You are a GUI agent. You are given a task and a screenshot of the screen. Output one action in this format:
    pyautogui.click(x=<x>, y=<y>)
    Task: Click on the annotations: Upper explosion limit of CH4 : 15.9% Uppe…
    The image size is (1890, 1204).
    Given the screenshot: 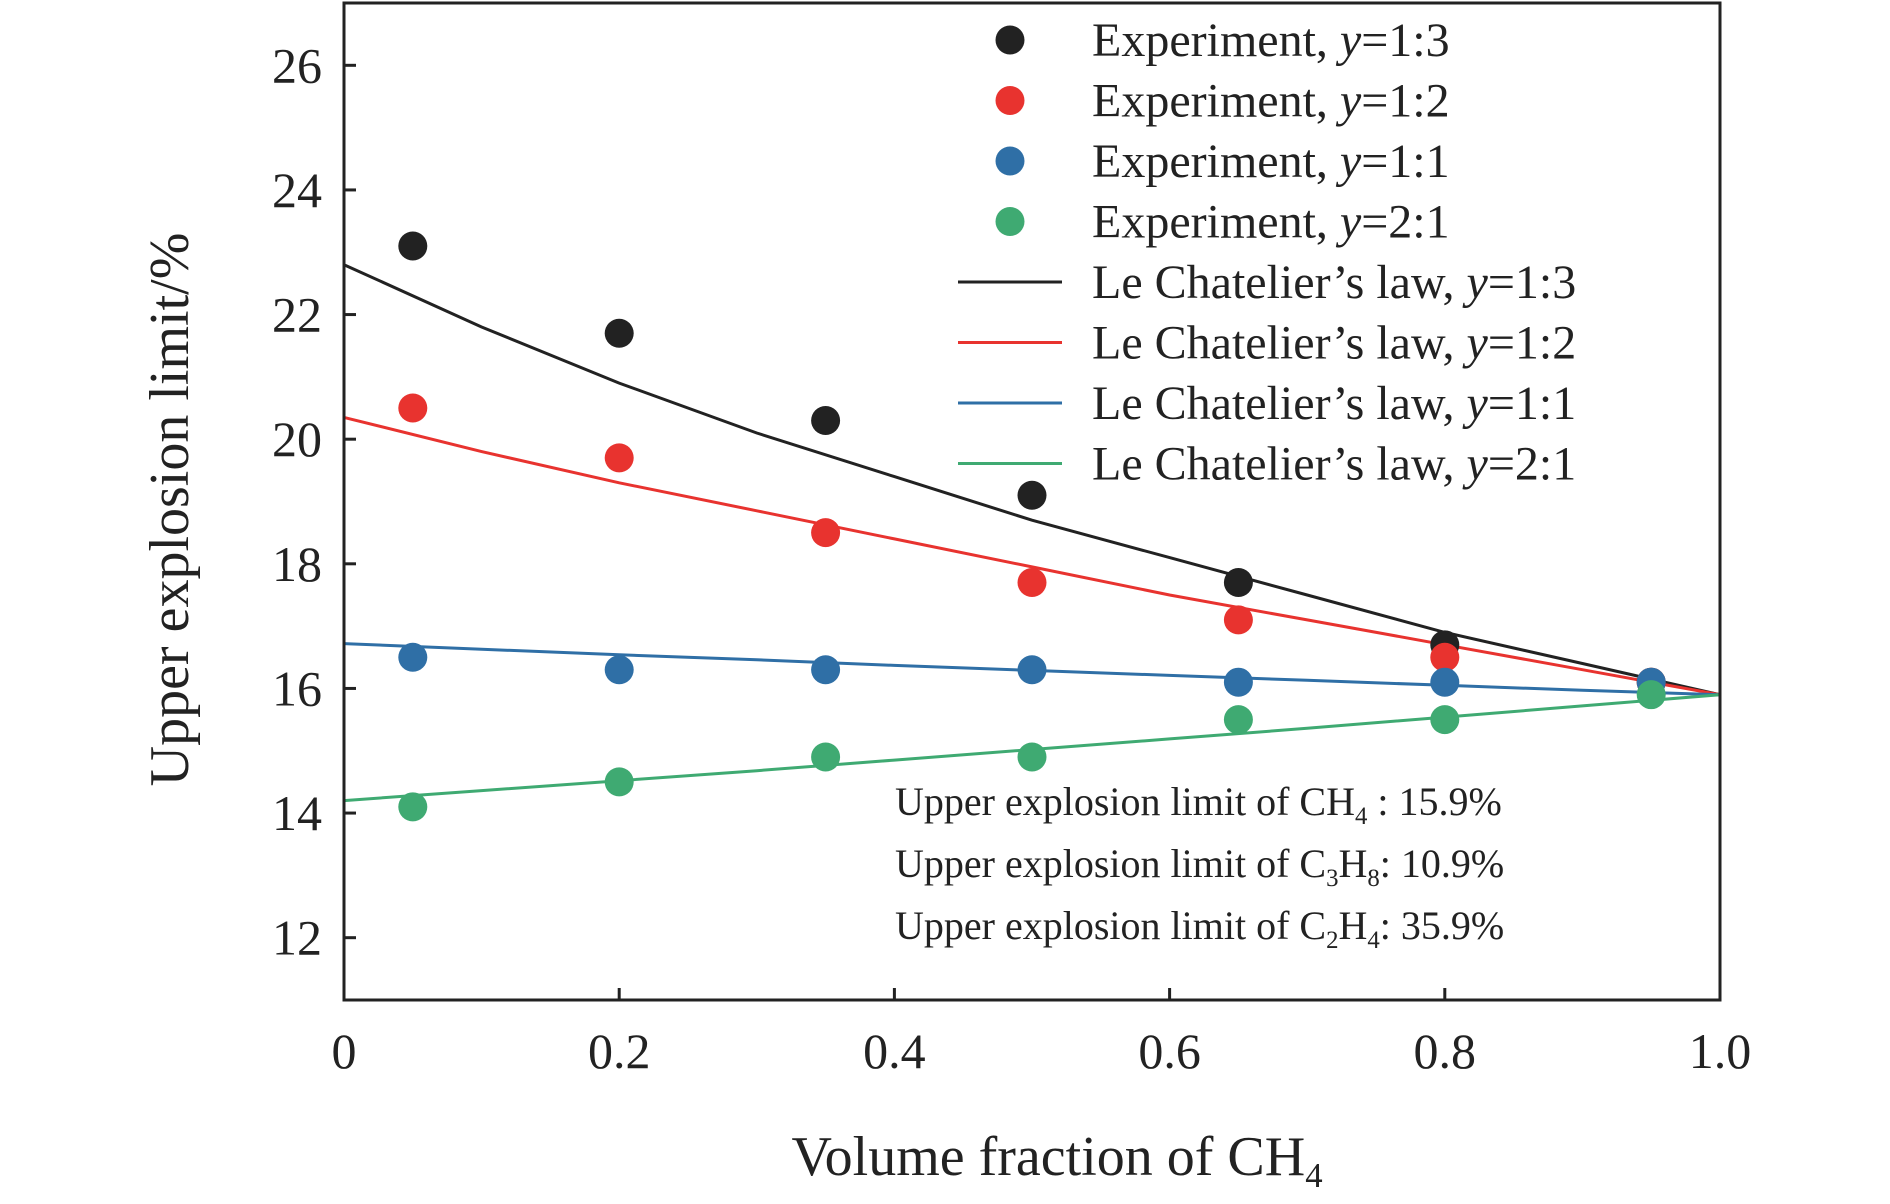 What is the action you would take?
    pyautogui.click(x=1199, y=866)
    